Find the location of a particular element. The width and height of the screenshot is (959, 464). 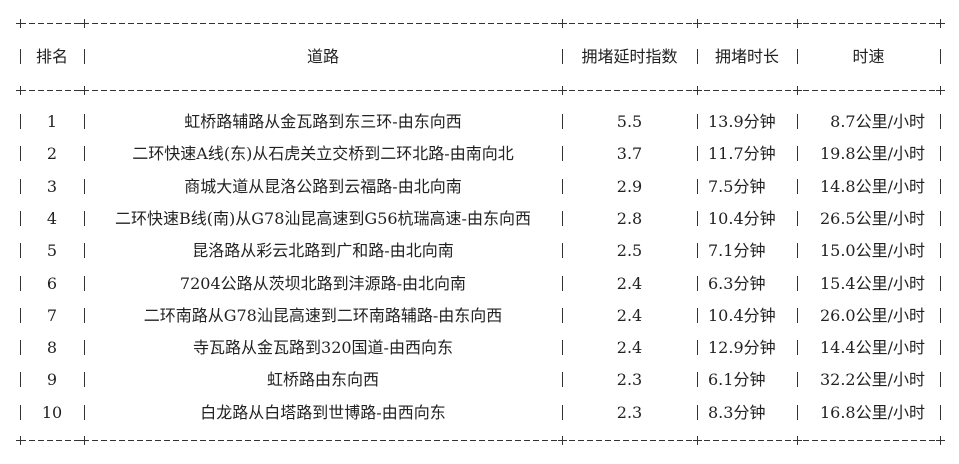

rank-cell: 8 is located at coordinates (52, 348).